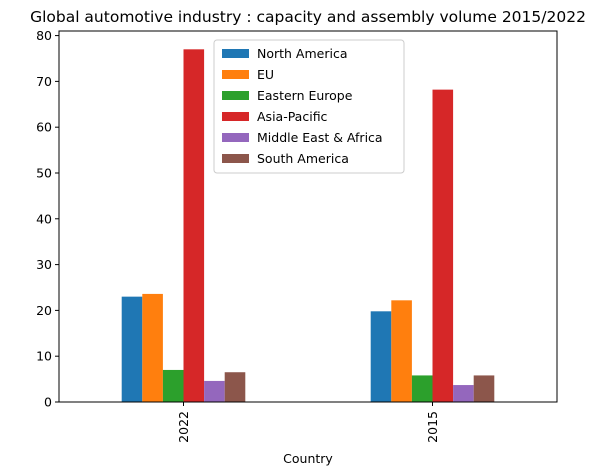 The height and width of the screenshot is (476, 615). I want to click on bar-asia-pacific-2015, so click(443, 245).